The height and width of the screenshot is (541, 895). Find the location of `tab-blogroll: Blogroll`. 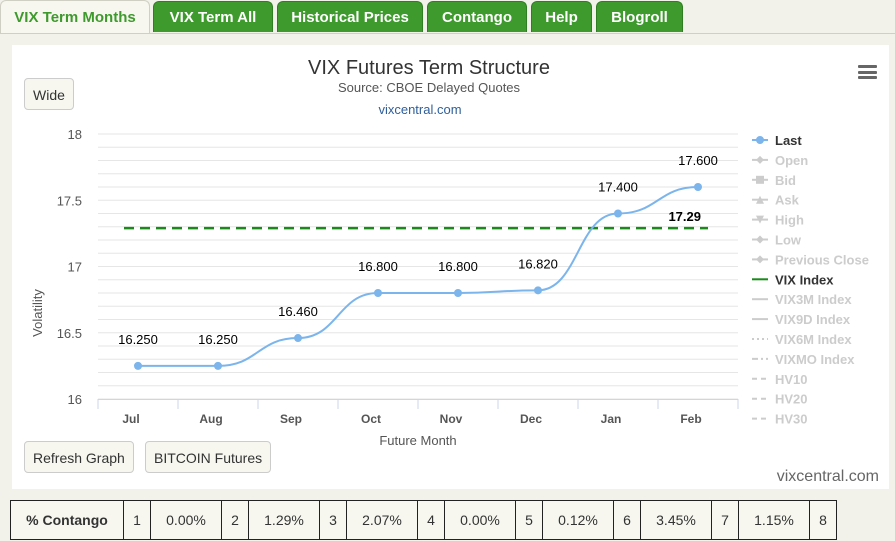

tab-blogroll: Blogroll is located at coordinates (639, 16).